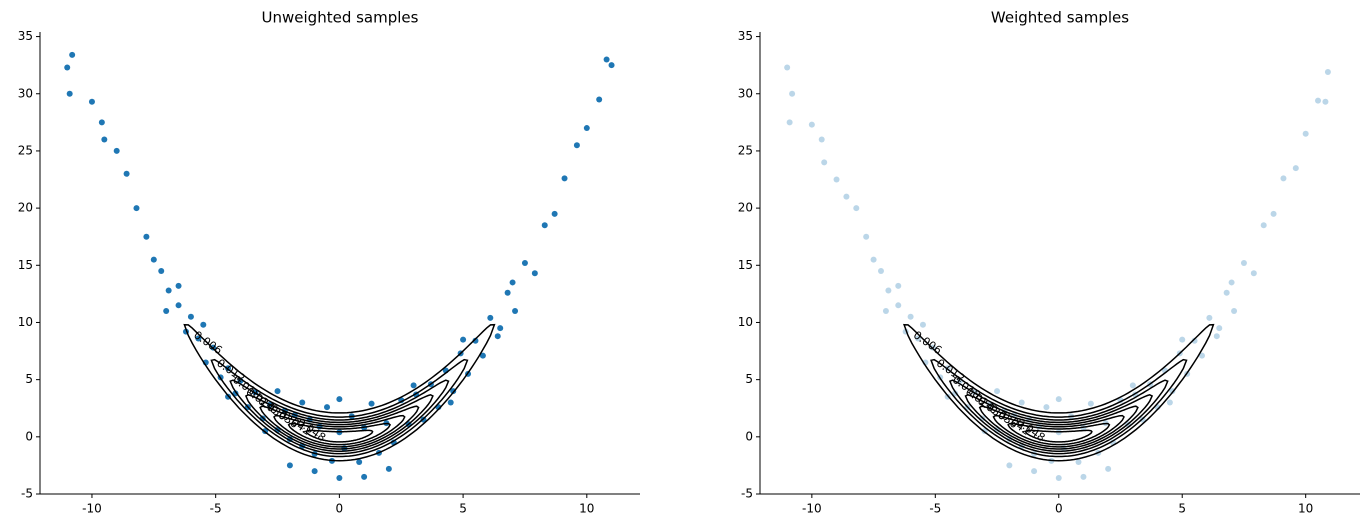 The image size is (1367, 528). I want to click on x-tick-label: 10, so click(1305, 509).